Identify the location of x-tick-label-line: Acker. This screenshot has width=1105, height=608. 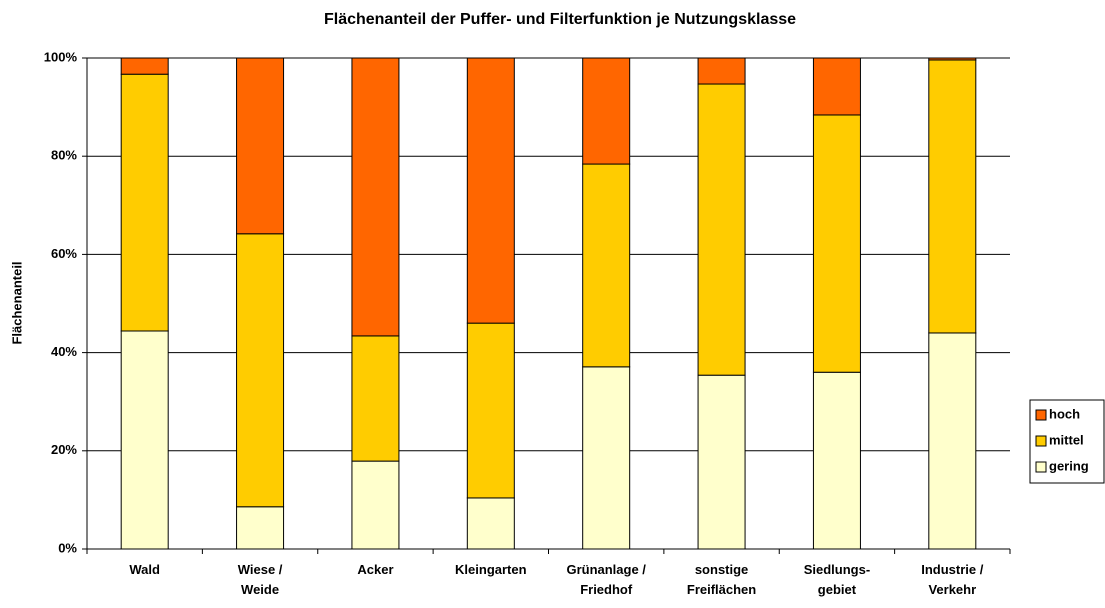
(375, 569).